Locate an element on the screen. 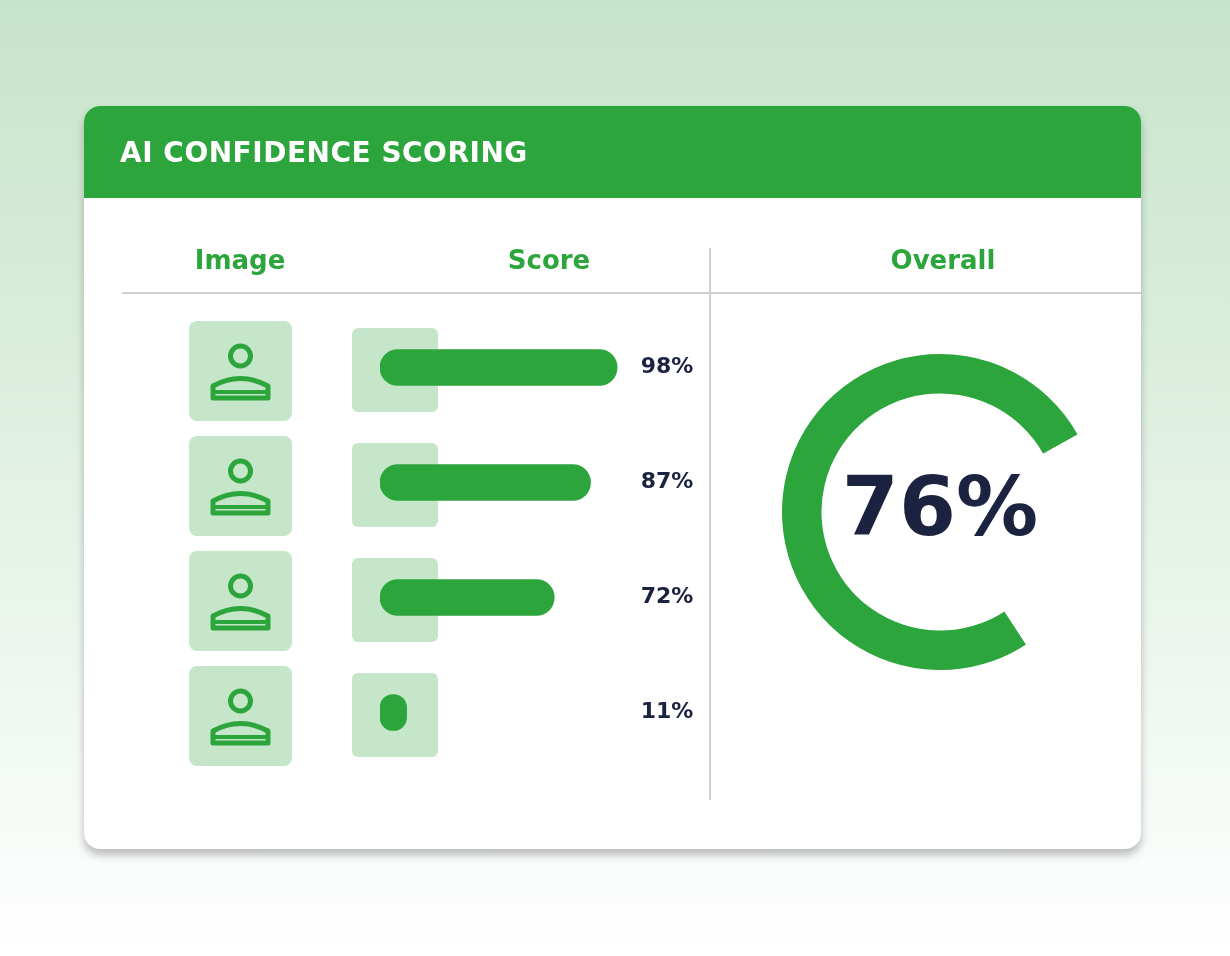 The height and width of the screenshot is (956, 1230). data-label: 72% is located at coordinates (667, 596).